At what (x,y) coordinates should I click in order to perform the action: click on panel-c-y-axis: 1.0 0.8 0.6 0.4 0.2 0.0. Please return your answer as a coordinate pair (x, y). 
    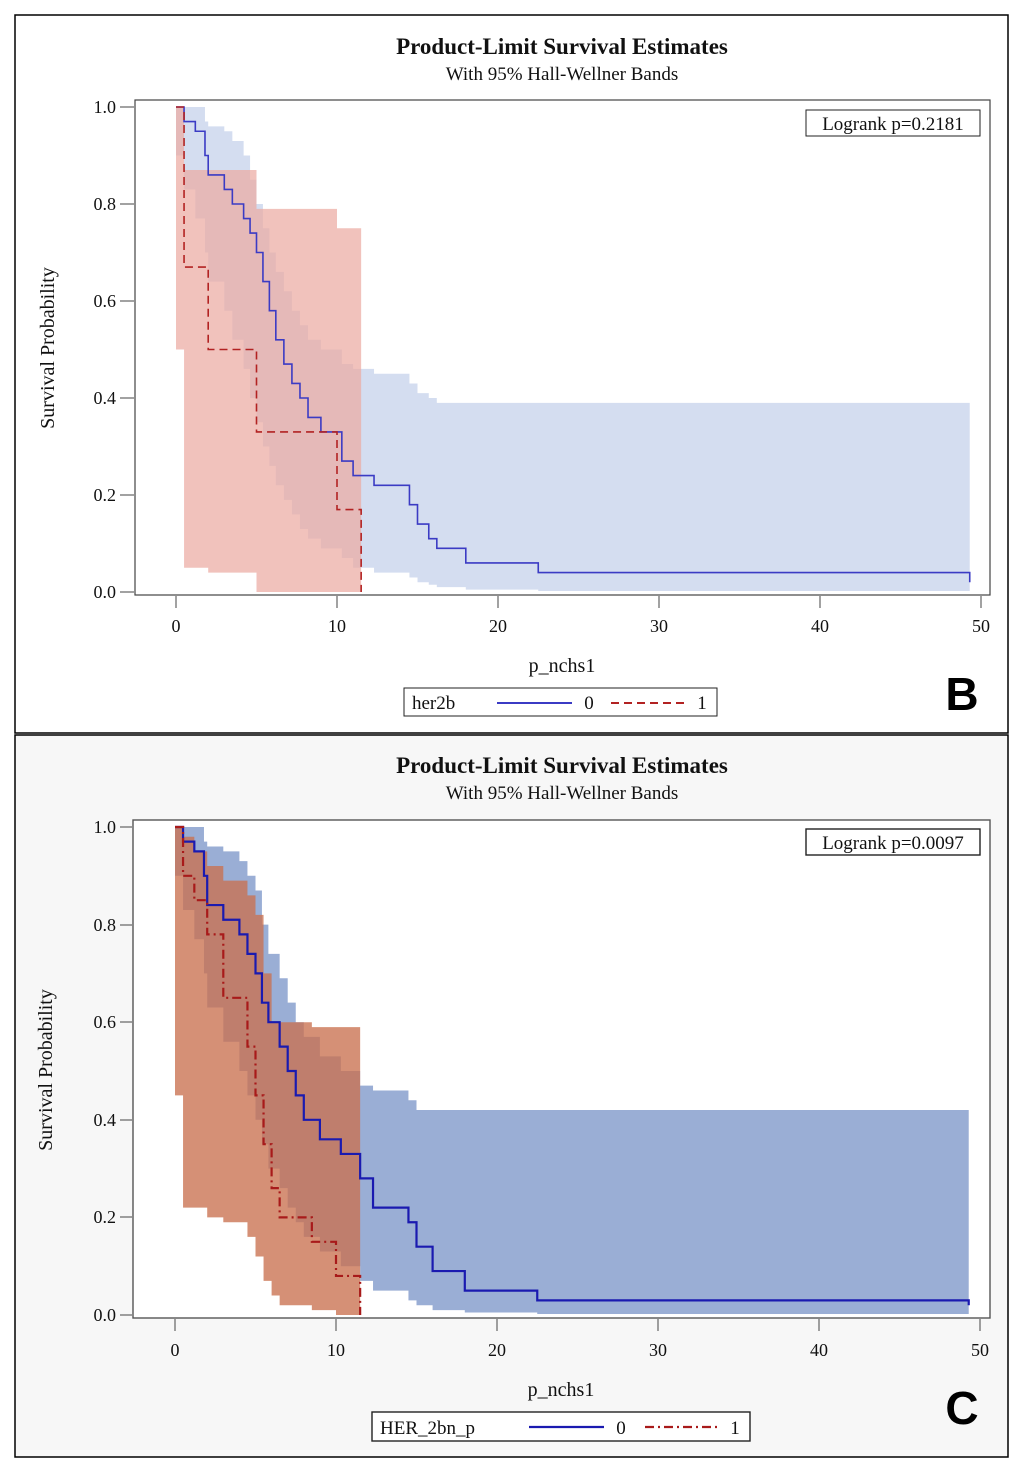
    Looking at the image, I should click on (113, 1071).